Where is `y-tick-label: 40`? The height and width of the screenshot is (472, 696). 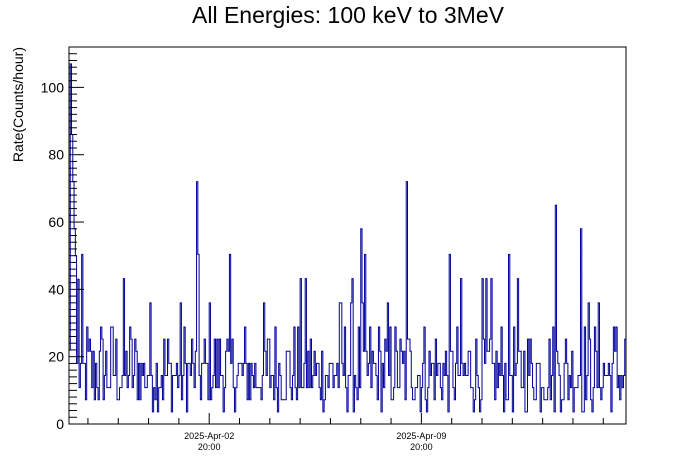 y-tick-label: 40 is located at coordinates (56, 289).